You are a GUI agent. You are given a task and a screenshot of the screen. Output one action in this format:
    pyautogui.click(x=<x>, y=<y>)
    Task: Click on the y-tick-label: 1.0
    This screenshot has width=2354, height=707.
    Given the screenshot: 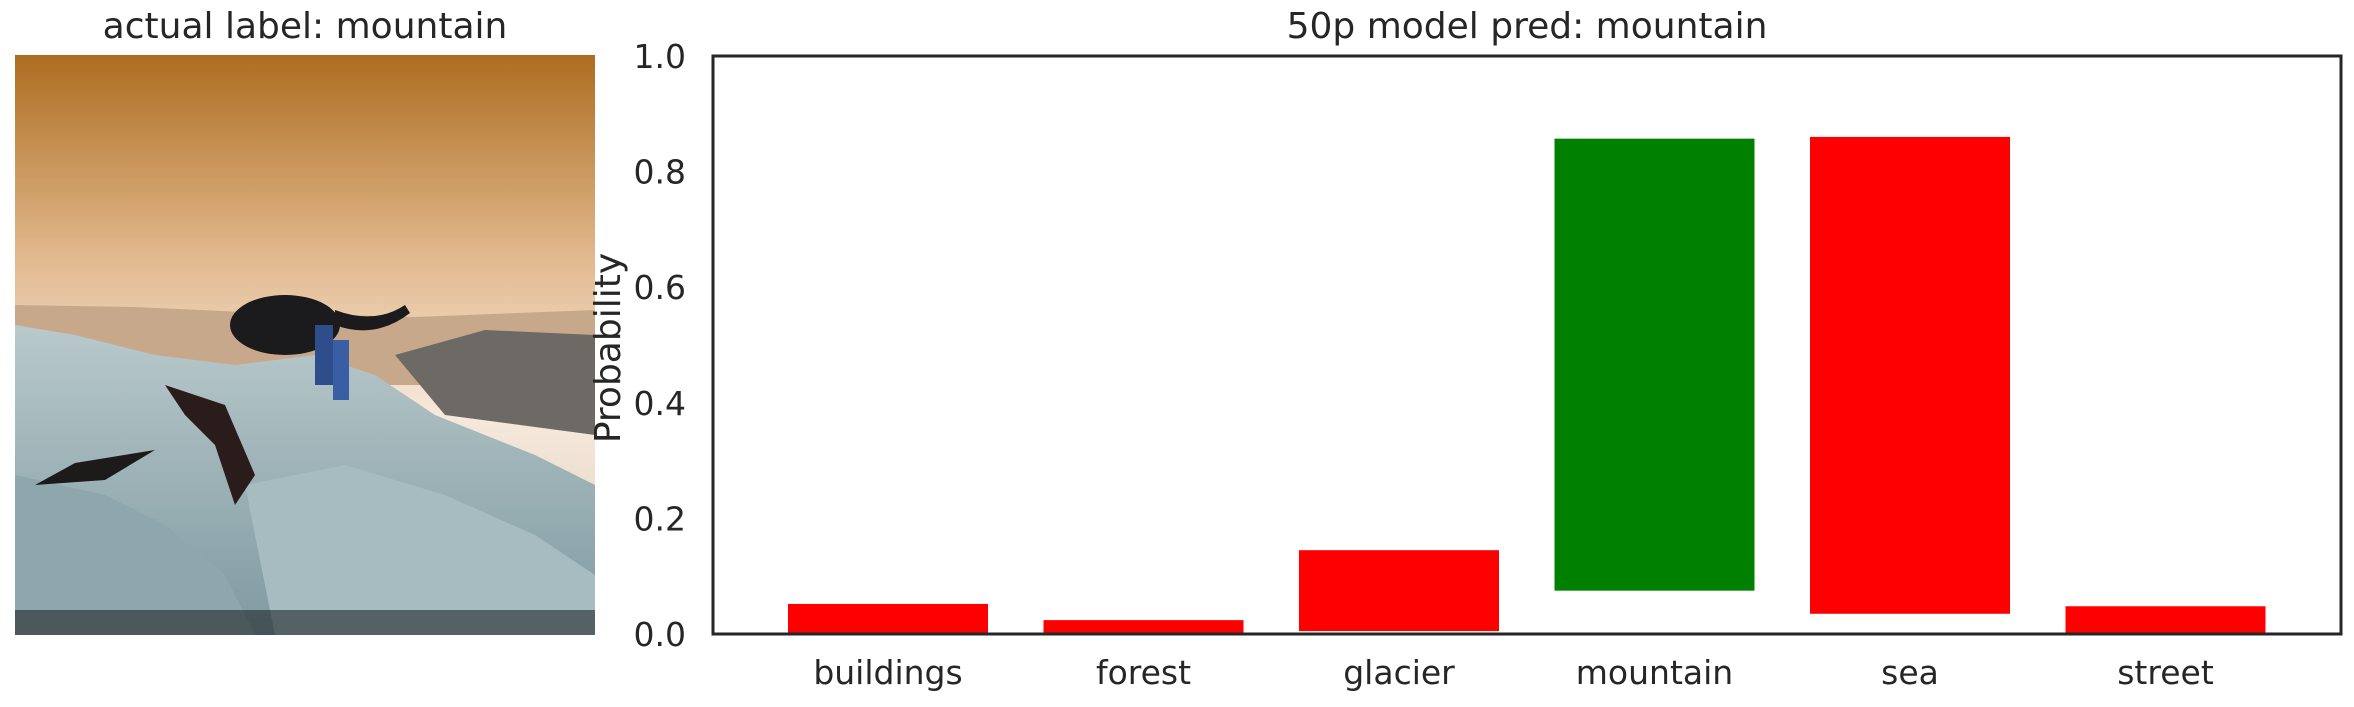 What is the action you would take?
    pyautogui.click(x=660, y=56)
    